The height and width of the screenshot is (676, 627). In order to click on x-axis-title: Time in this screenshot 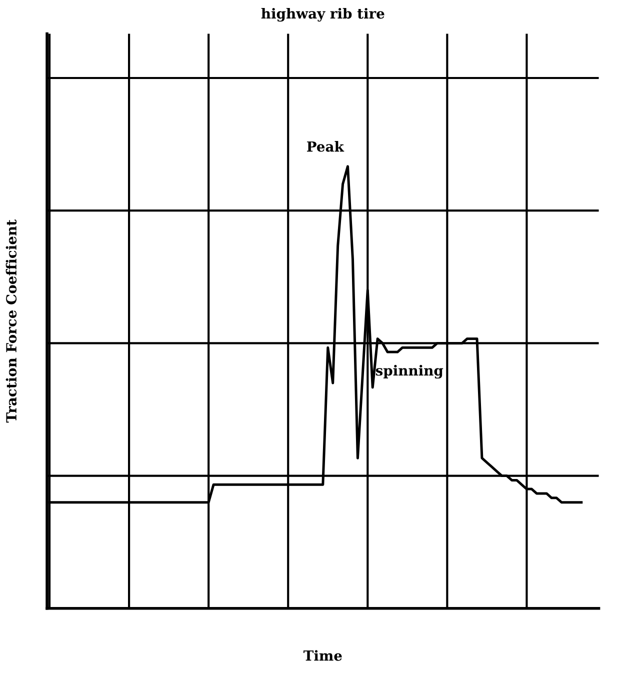, I will do `click(322, 655)`.